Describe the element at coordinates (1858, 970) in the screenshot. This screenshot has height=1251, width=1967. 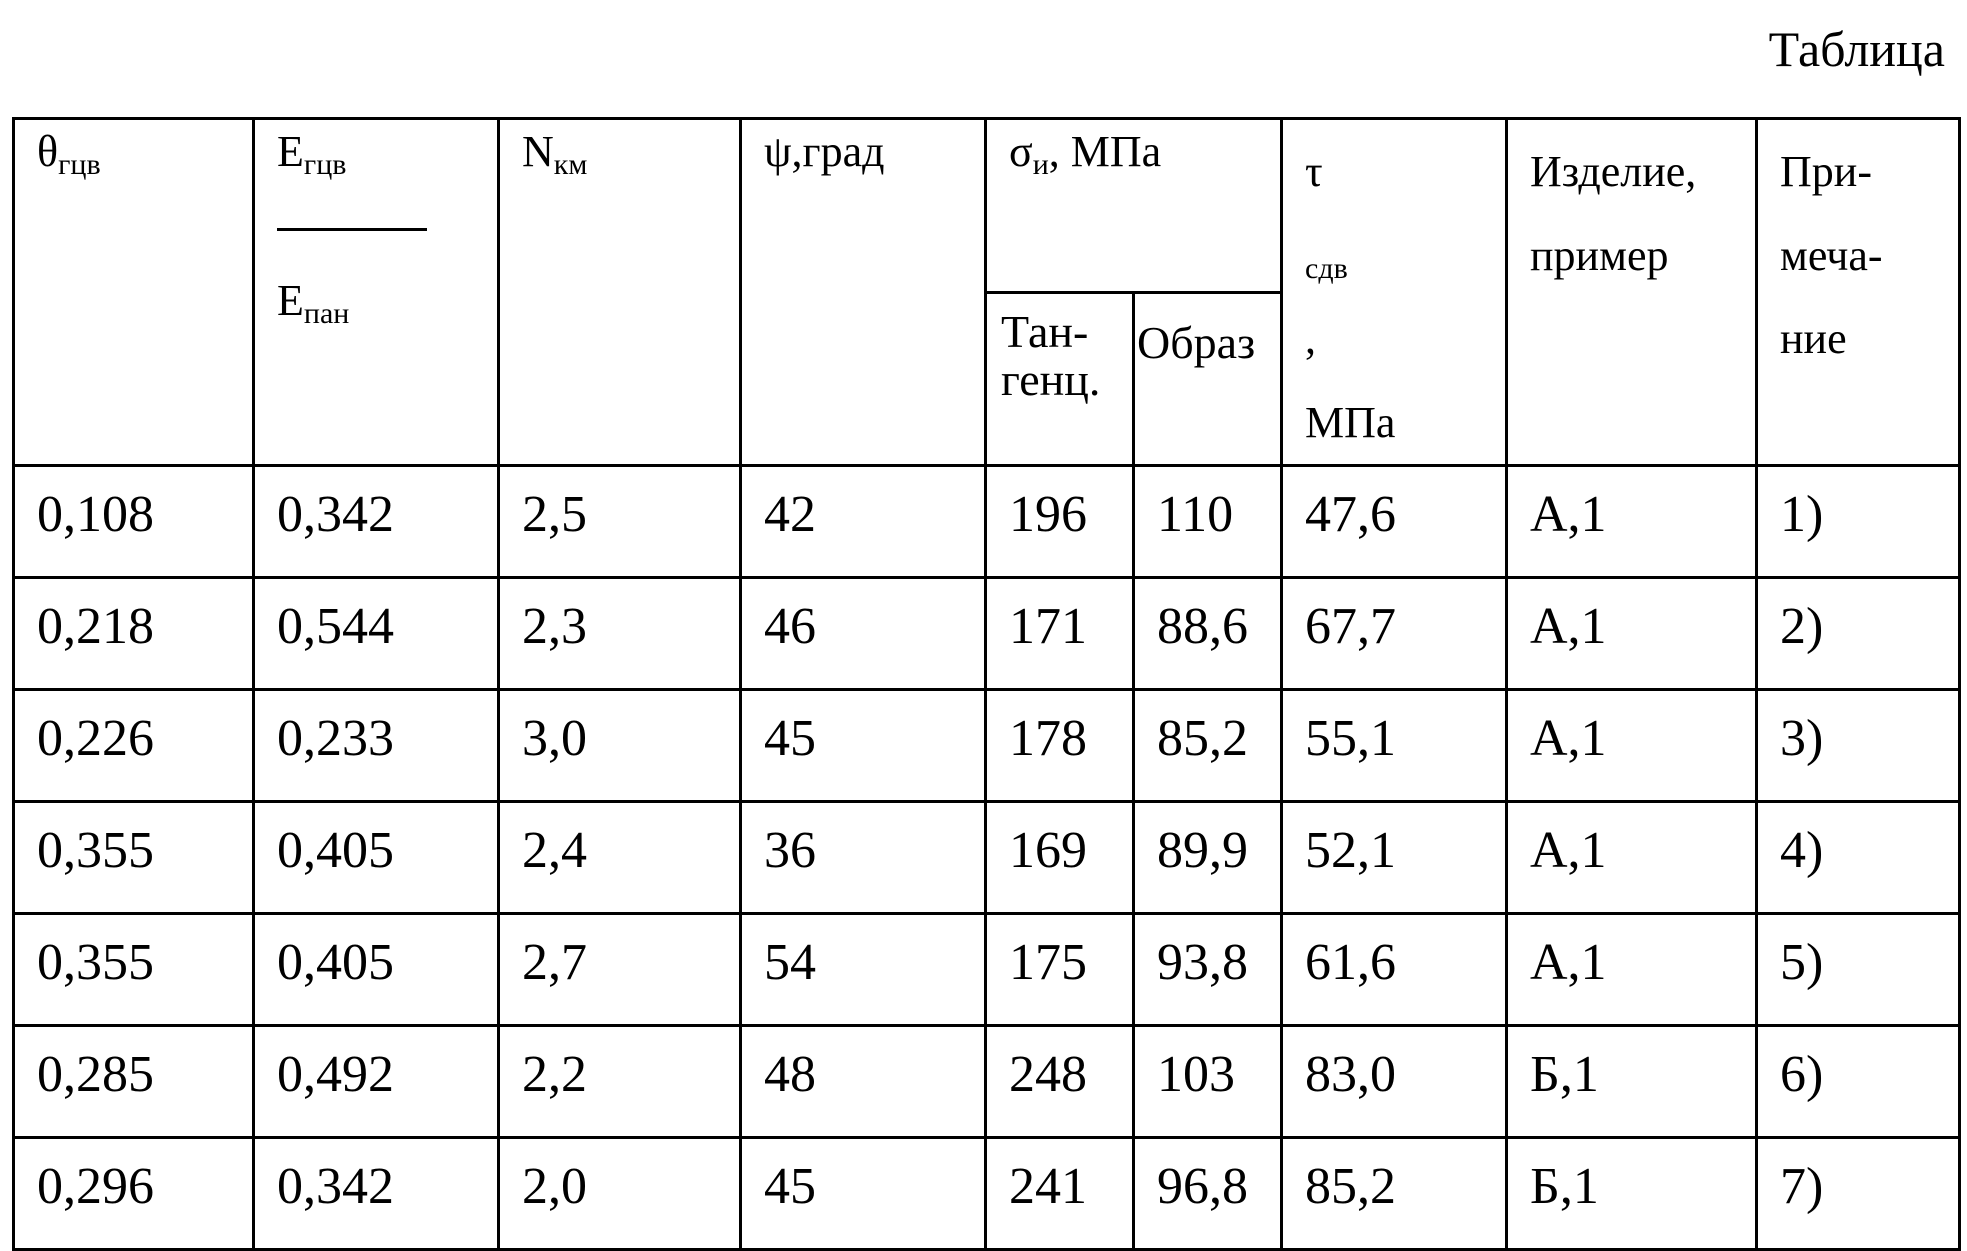
I see `cell-note: 5)` at that location.